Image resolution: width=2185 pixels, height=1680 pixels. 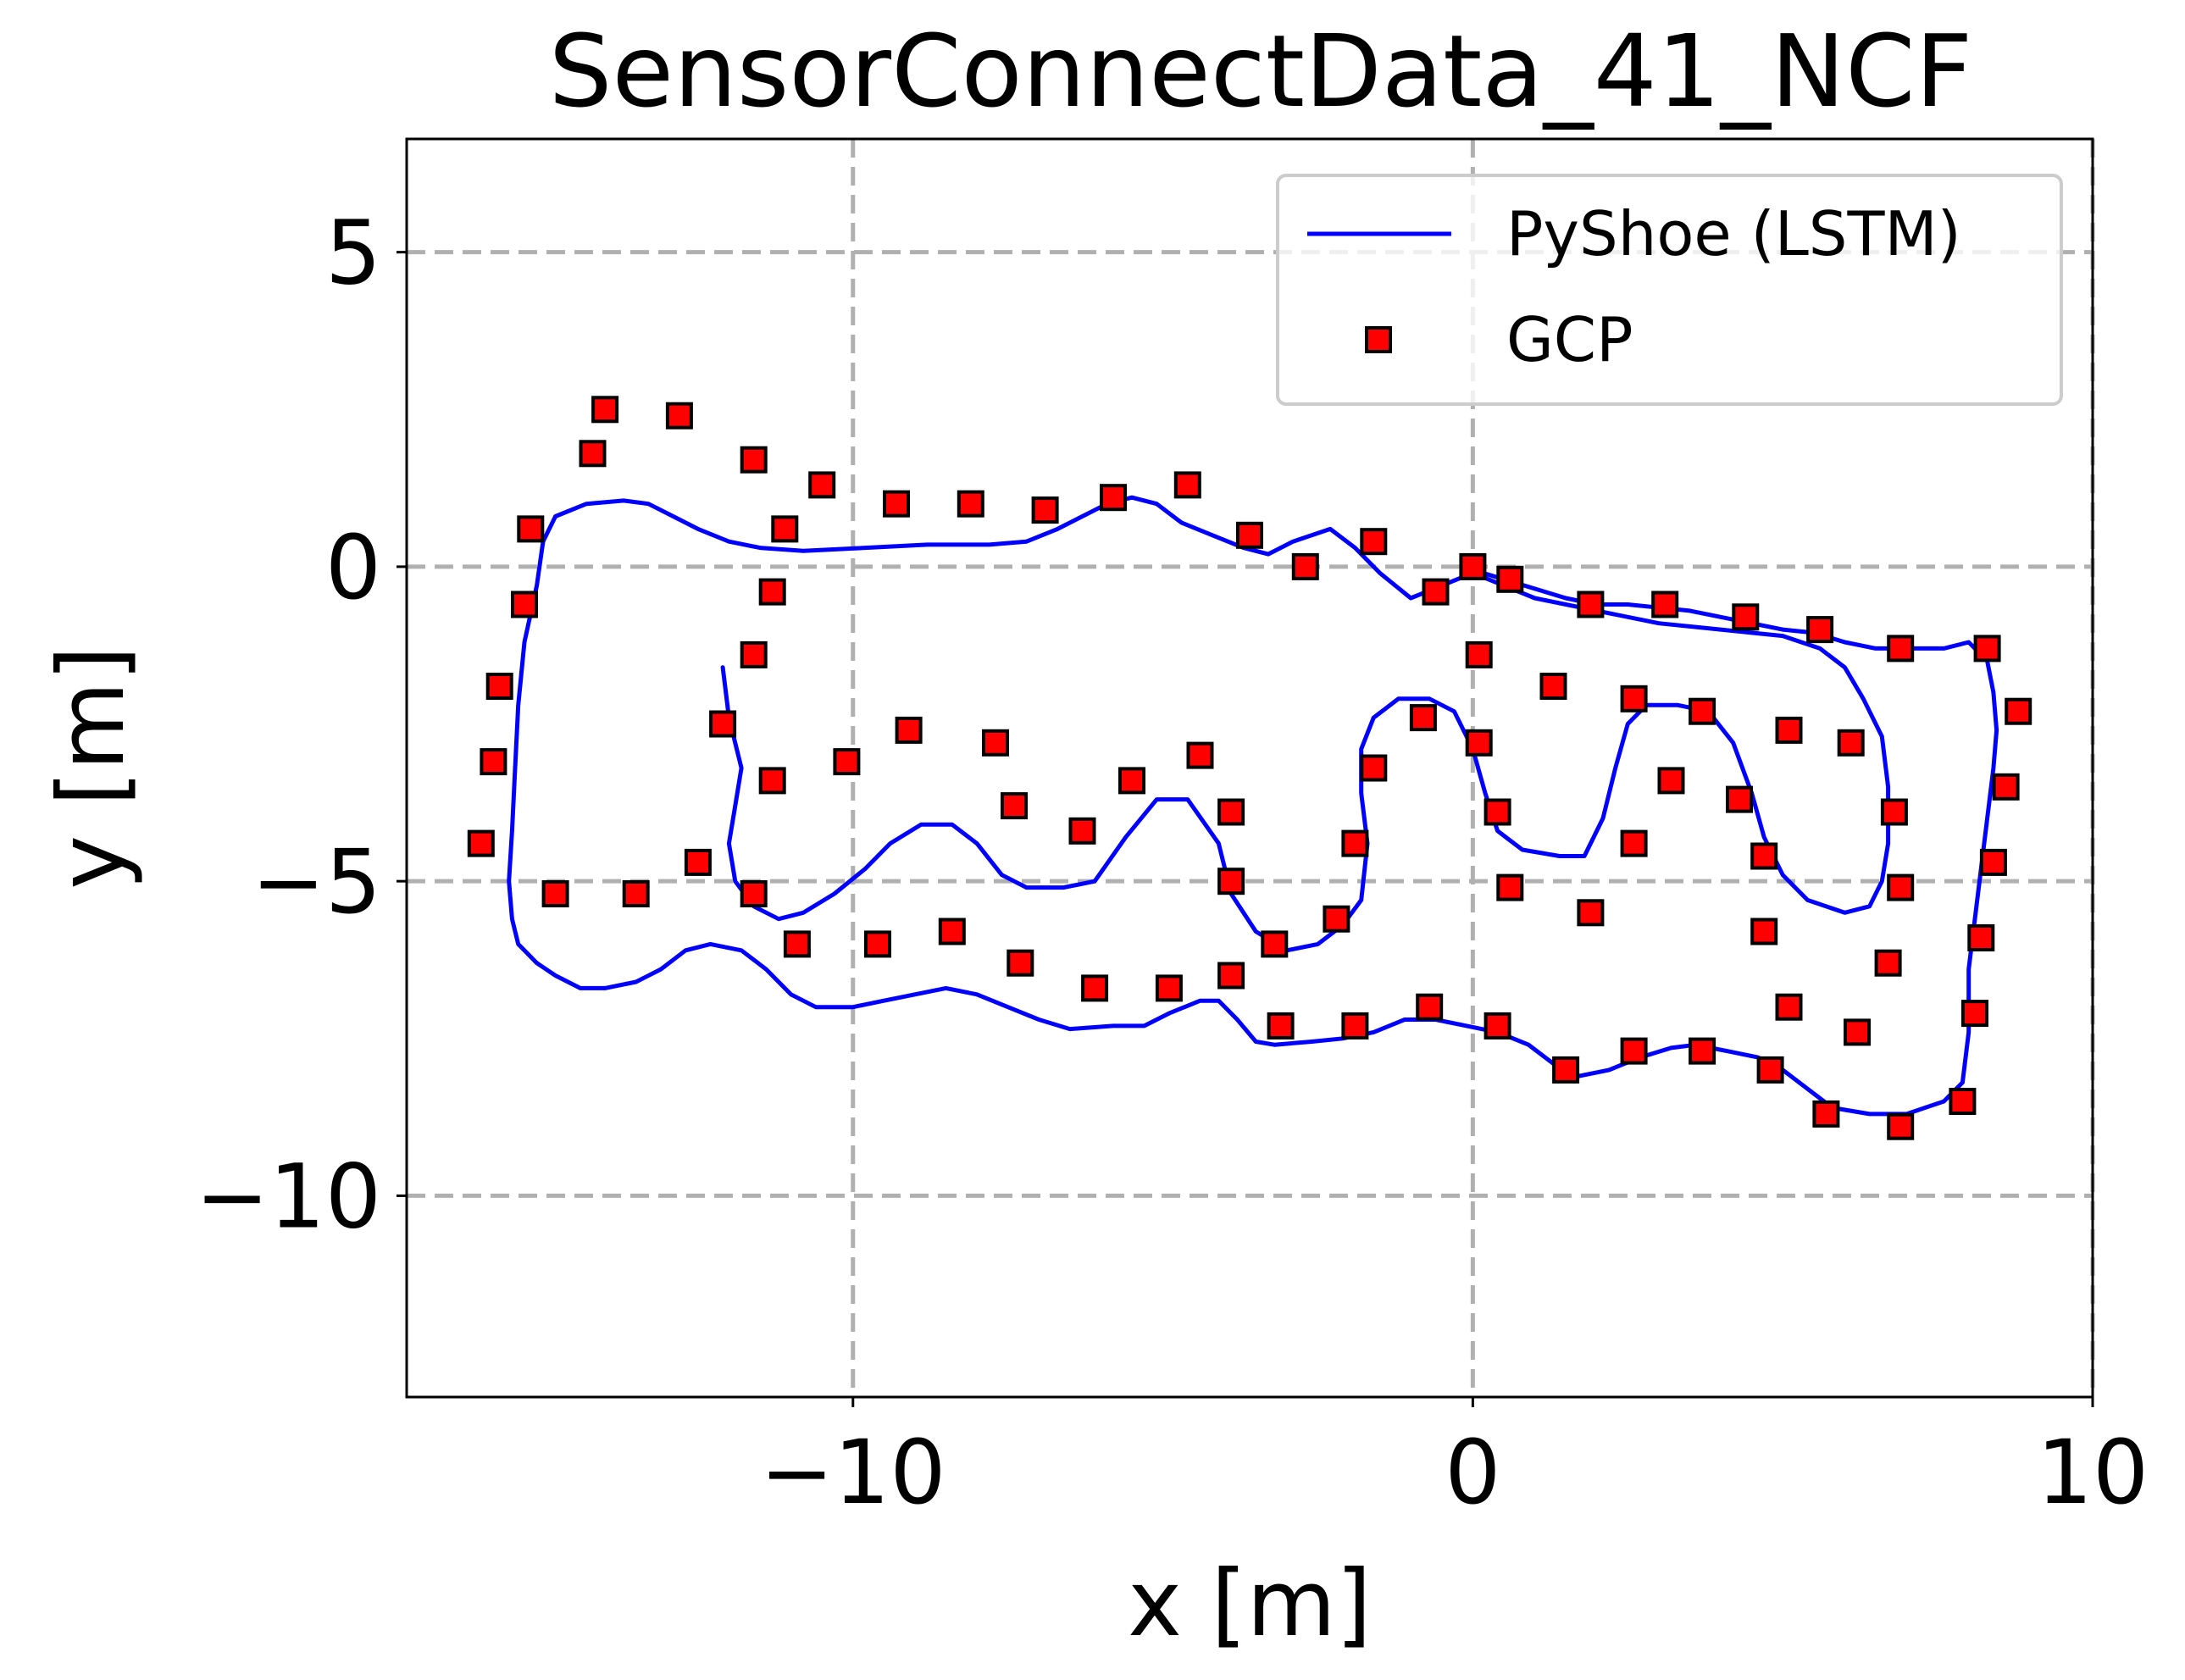 I want to click on y-tick-label: −5, so click(x=316, y=882).